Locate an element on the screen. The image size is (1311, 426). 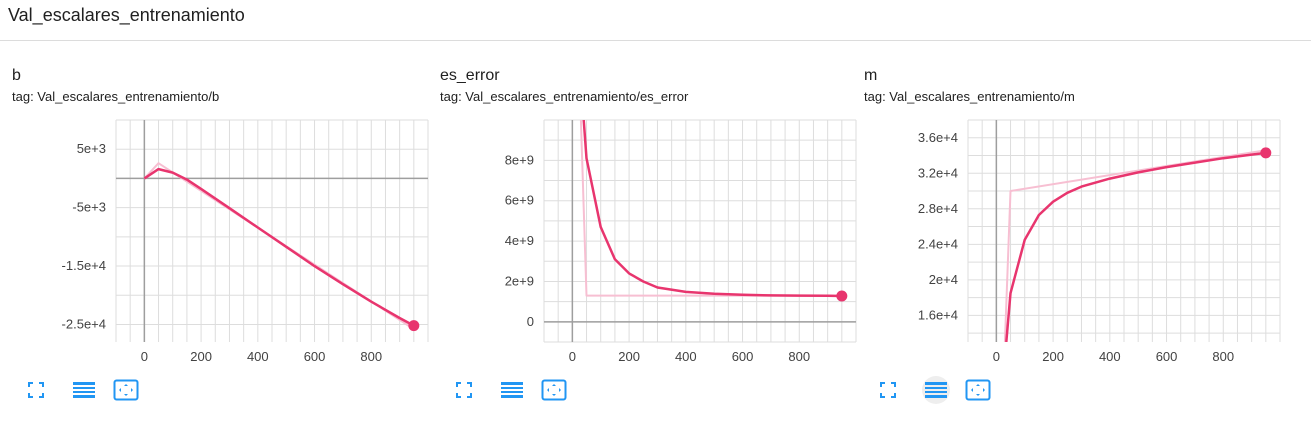
y-tick-label: -1.5e+4 is located at coordinates (84, 265).